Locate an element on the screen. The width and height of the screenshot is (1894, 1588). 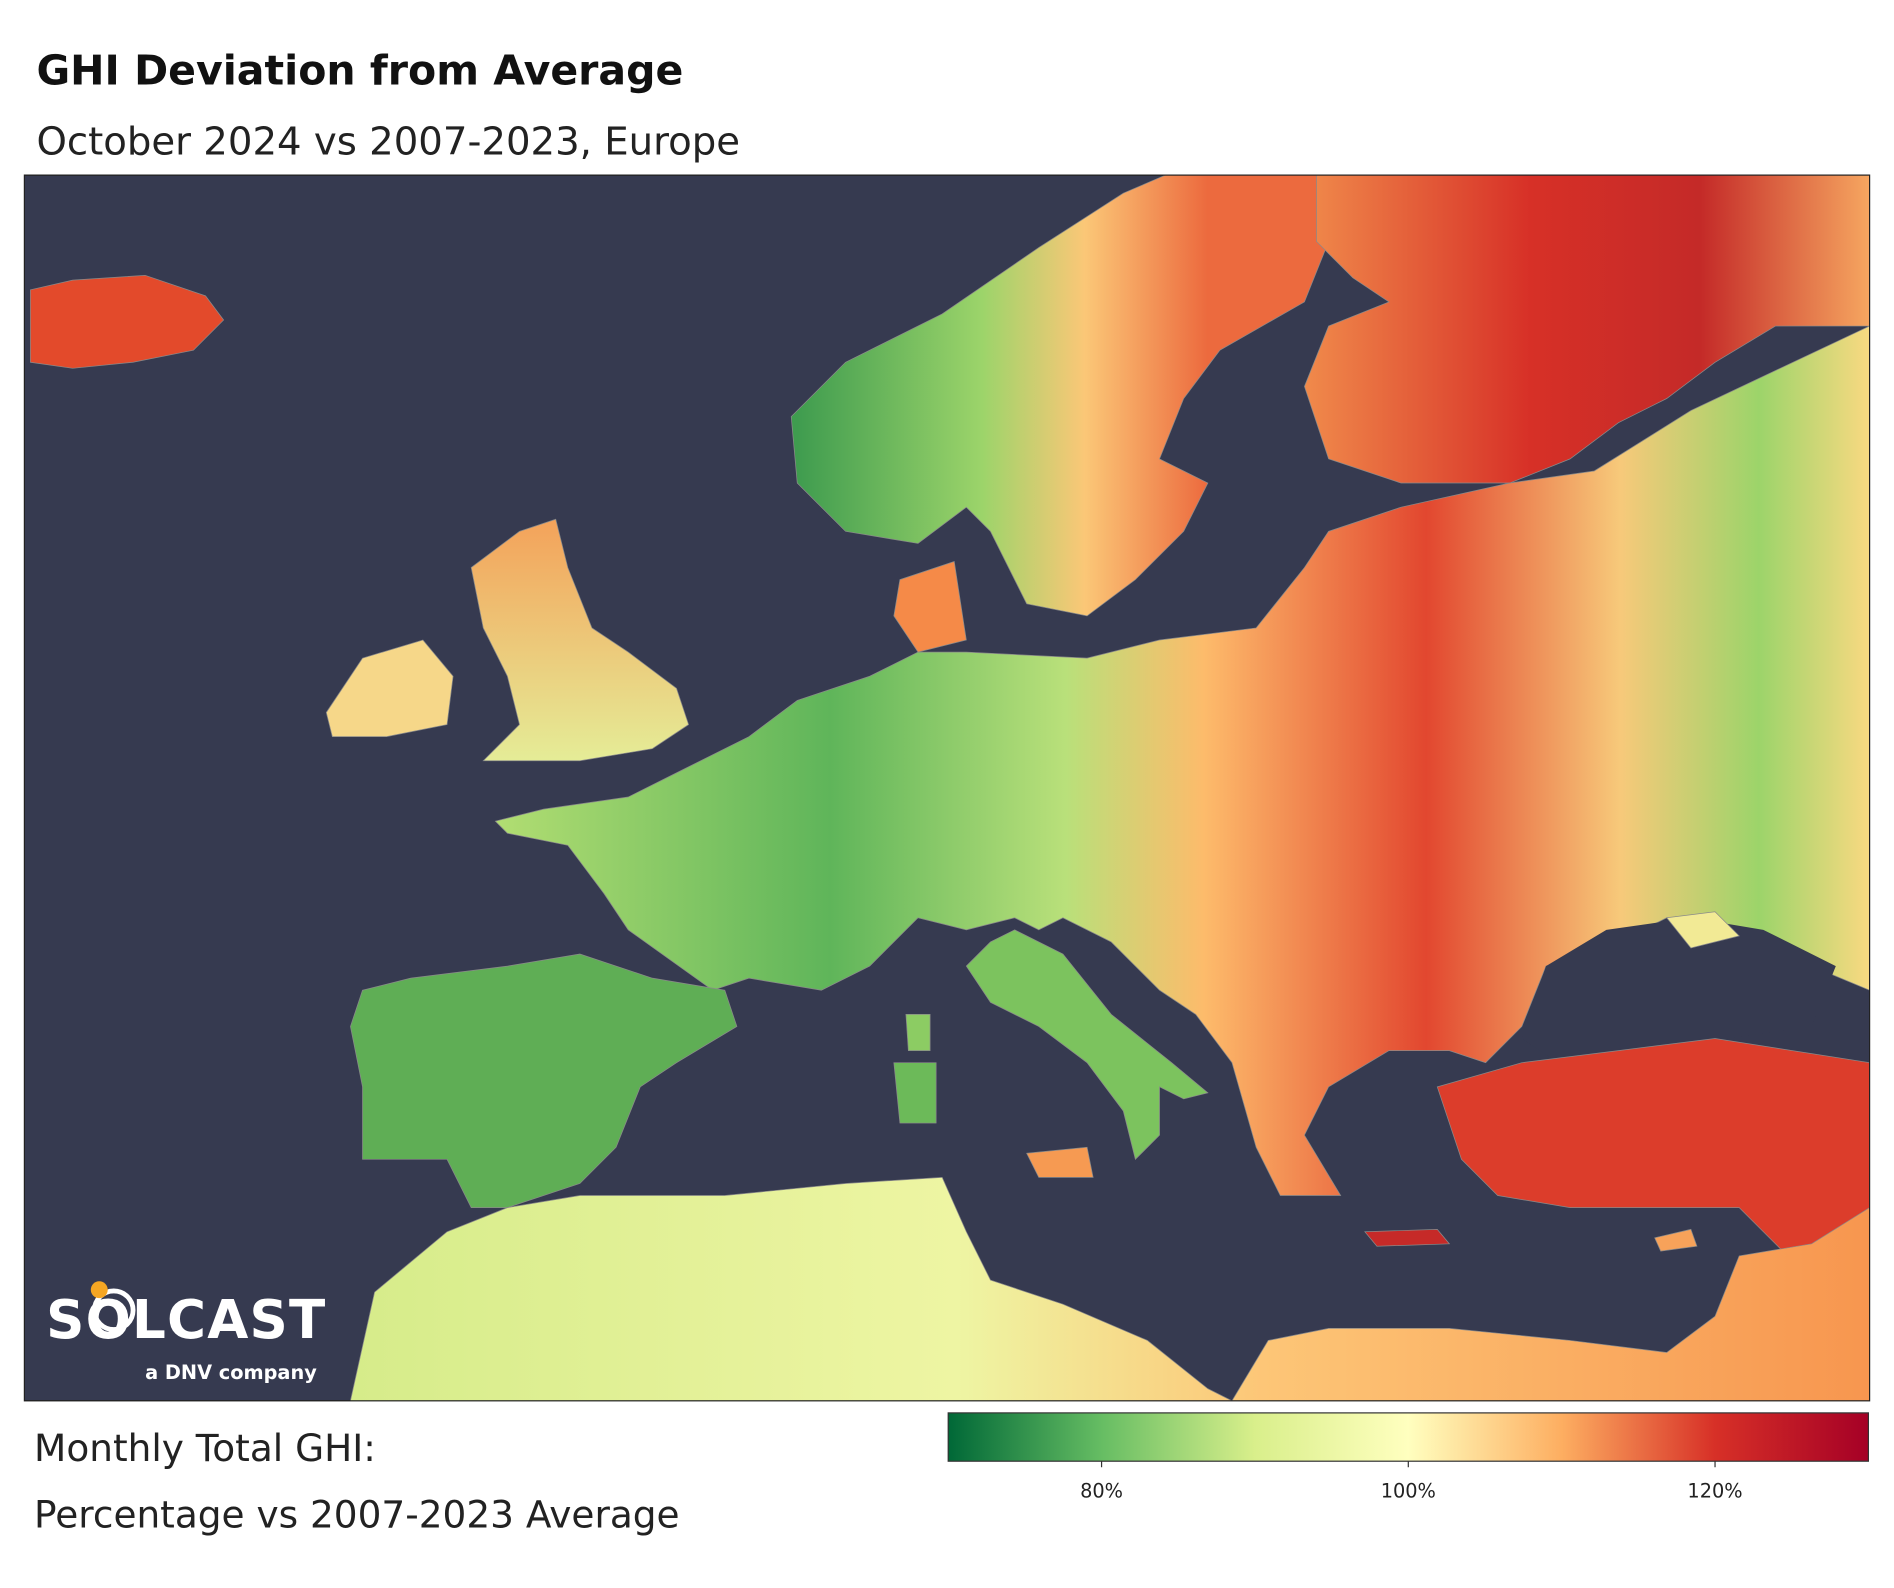
colorbar is located at coordinates (1408, 1437).